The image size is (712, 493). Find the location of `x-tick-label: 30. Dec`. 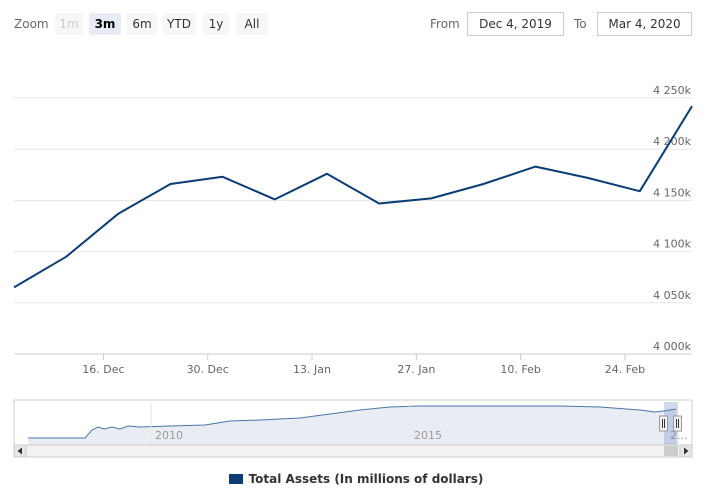

x-tick-label: 30. Dec is located at coordinates (208, 369).